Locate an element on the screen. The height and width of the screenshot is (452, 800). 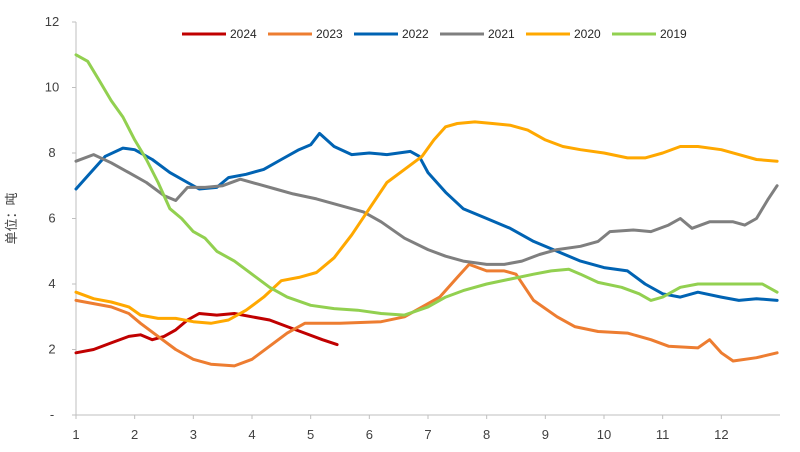
x-tick-labels: 1 2 3 4 5 6 7 8 9 10 11 12 is located at coordinates (400, 428).